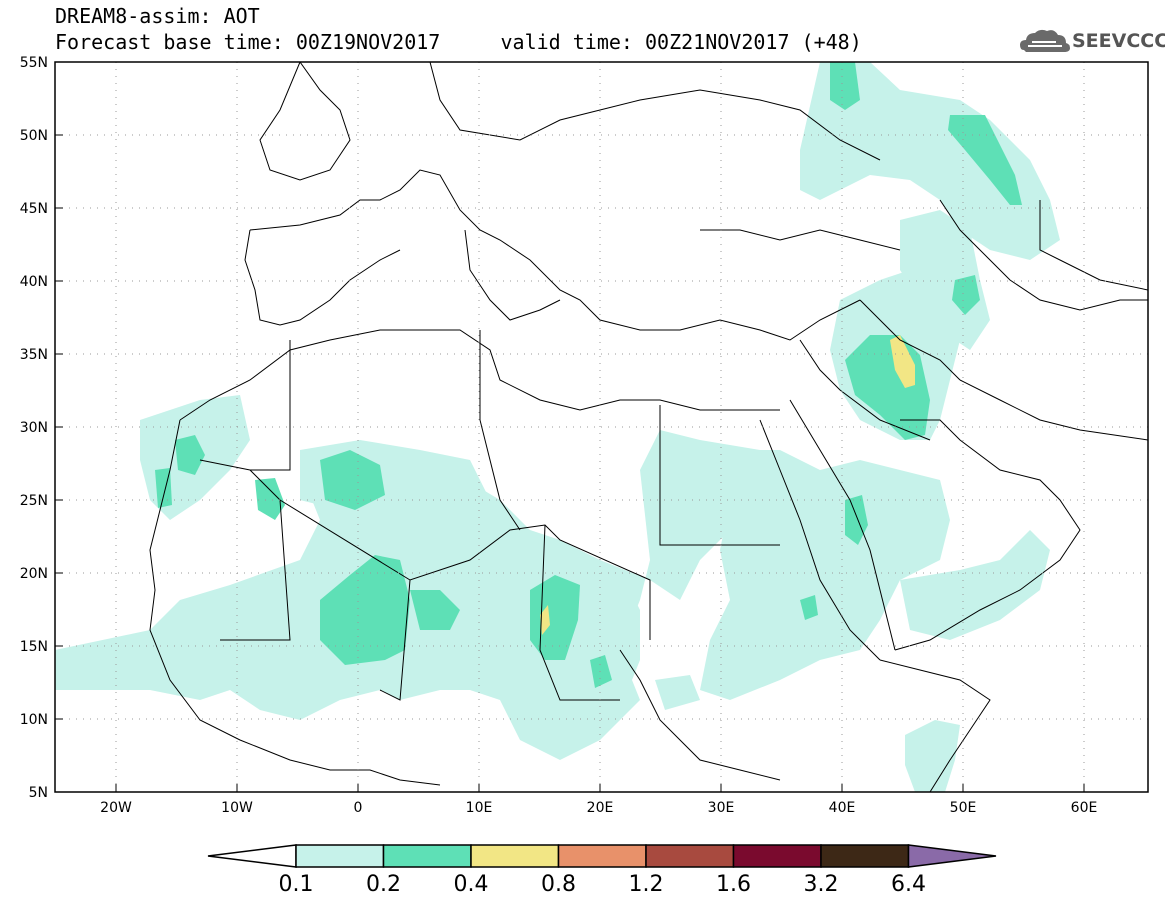 Image resolution: width=1165 pixels, height=905 pixels. What do you see at coordinates (34, 720) in the screenshot?
I see `lat-tick-label: 10N` at bounding box center [34, 720].